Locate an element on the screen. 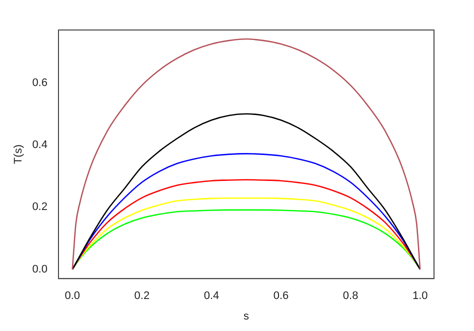 The height and width of the screenshot is (331, 474). x-tick-label: 0.4 is located at coordinates (212, 296).